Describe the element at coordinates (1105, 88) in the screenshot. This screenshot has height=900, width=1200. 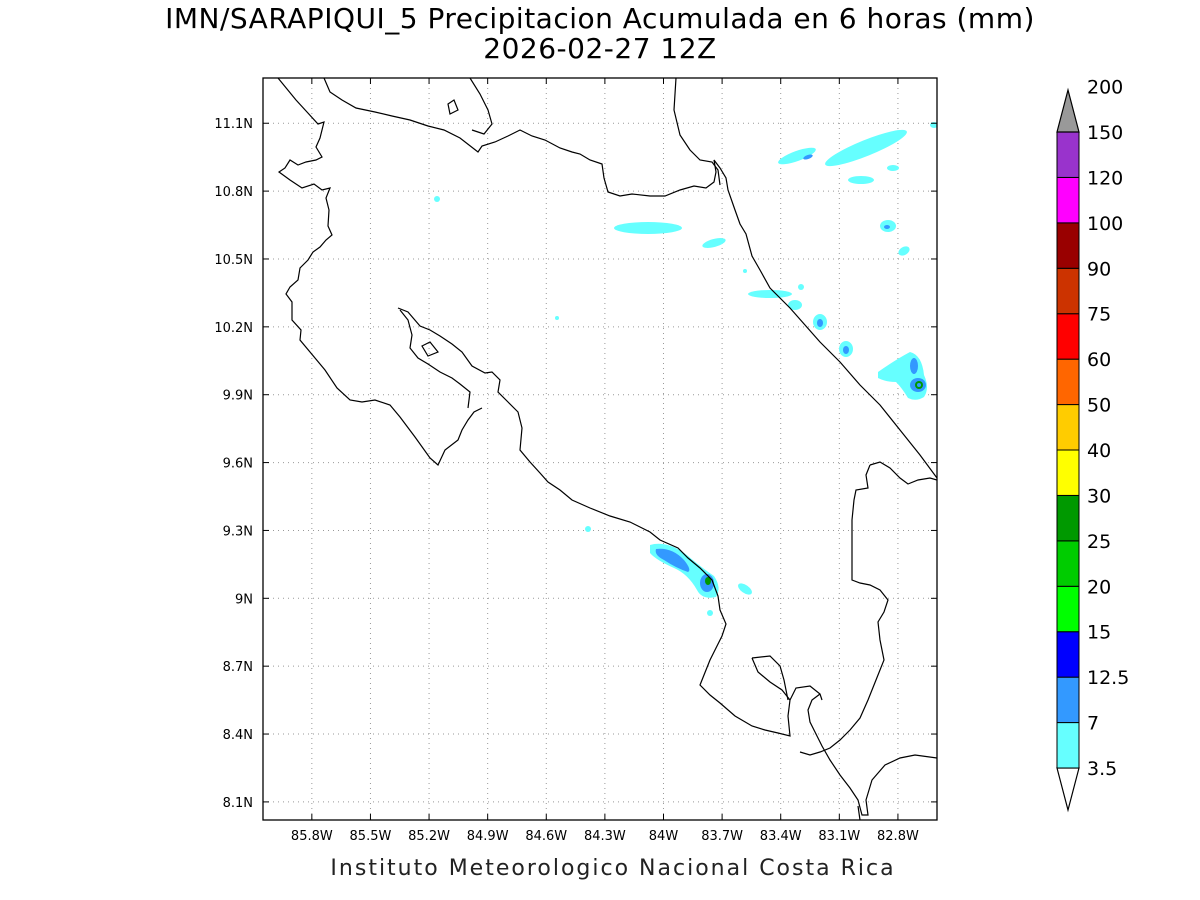
I see `colorbar-label: 200` at that location.